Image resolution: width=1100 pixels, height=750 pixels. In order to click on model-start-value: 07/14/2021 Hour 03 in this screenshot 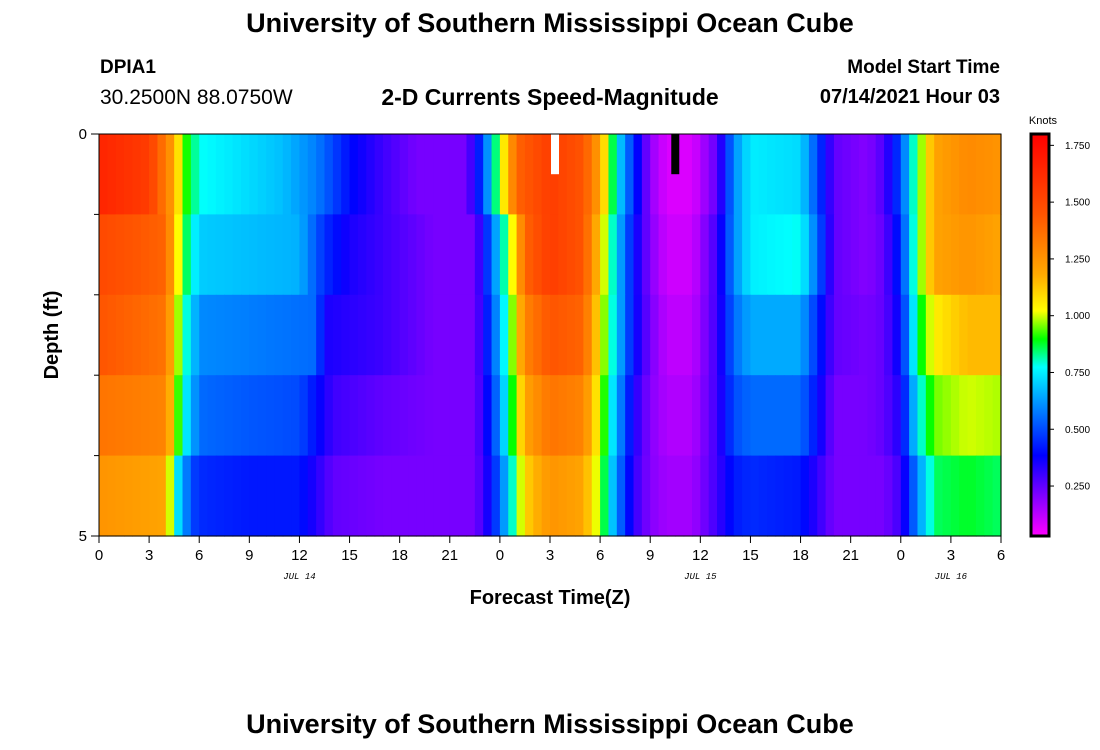, I will do `click(909, 97)`.